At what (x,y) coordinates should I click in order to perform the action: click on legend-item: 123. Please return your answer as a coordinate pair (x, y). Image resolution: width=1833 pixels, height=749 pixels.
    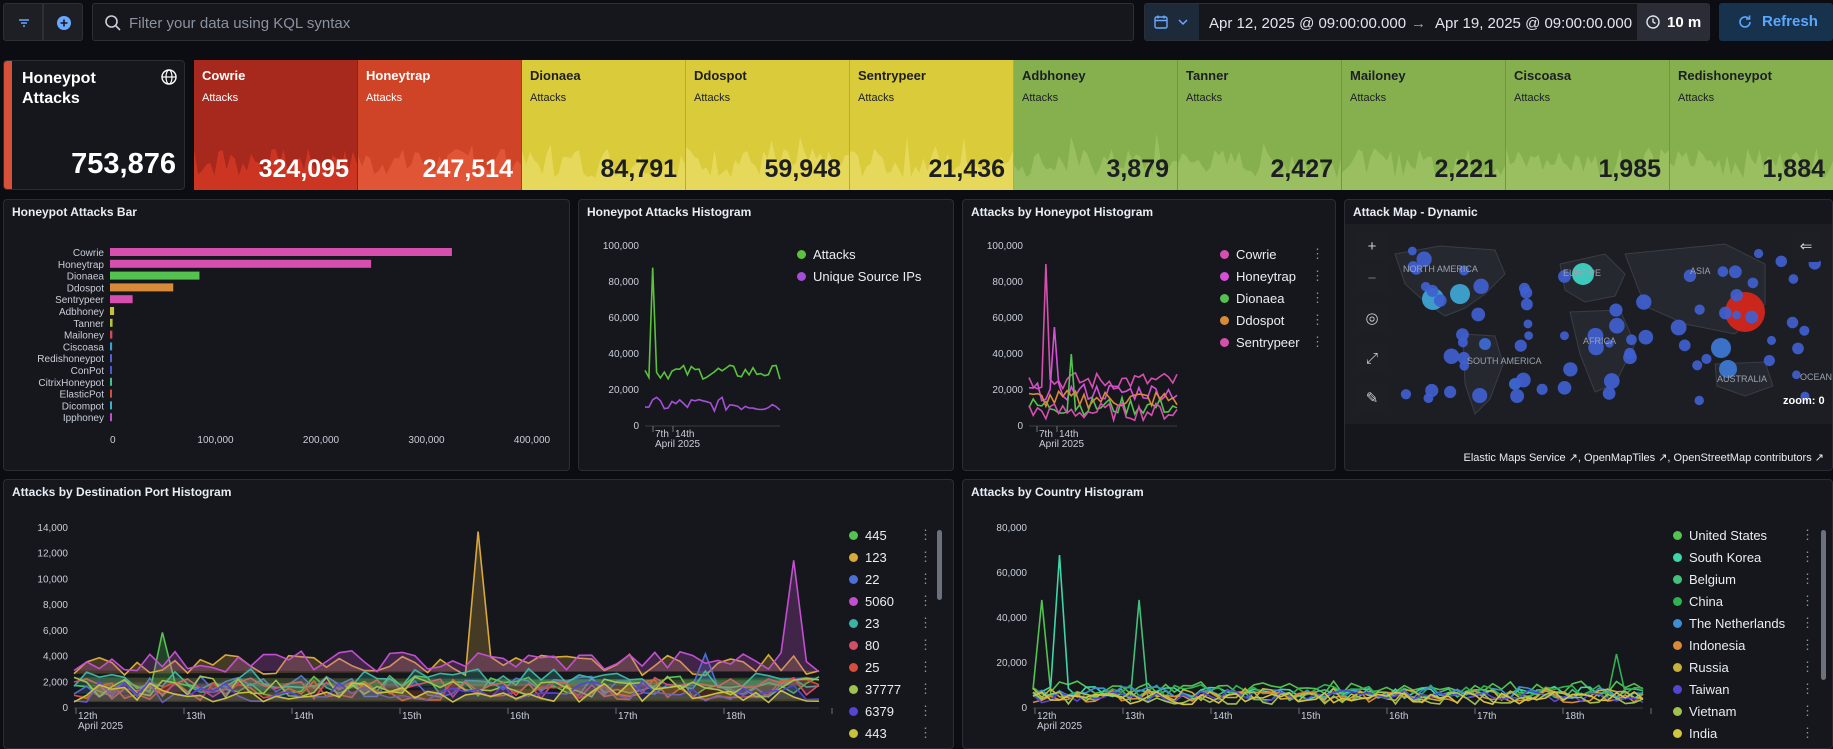
    Looking at the image, I should click on (868, 557).